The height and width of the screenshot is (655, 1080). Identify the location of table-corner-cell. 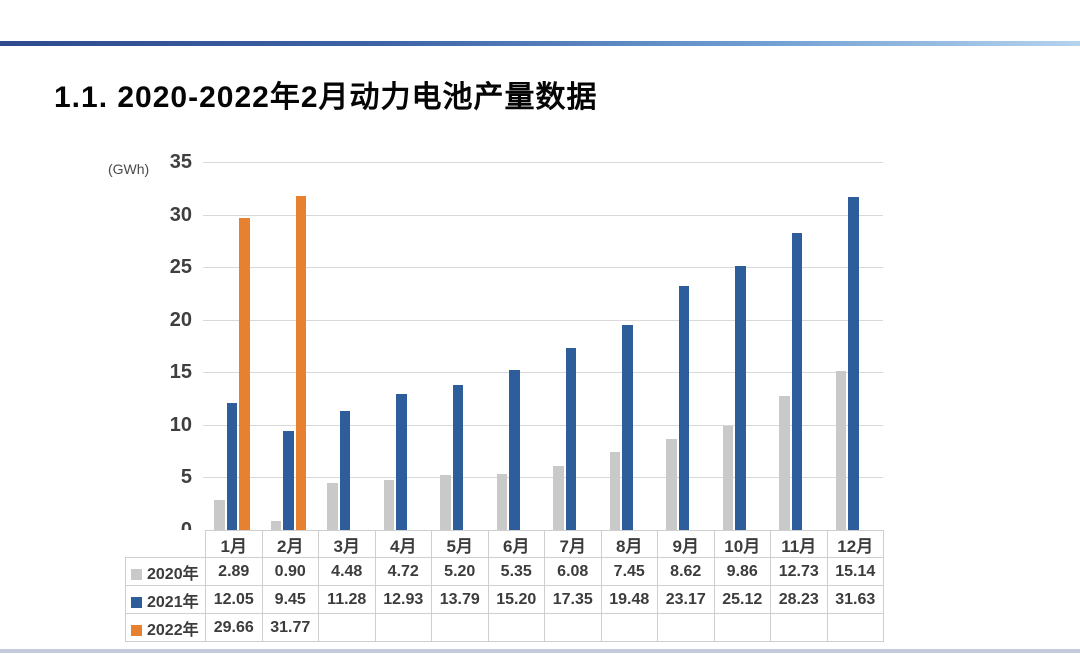
(165, 544).